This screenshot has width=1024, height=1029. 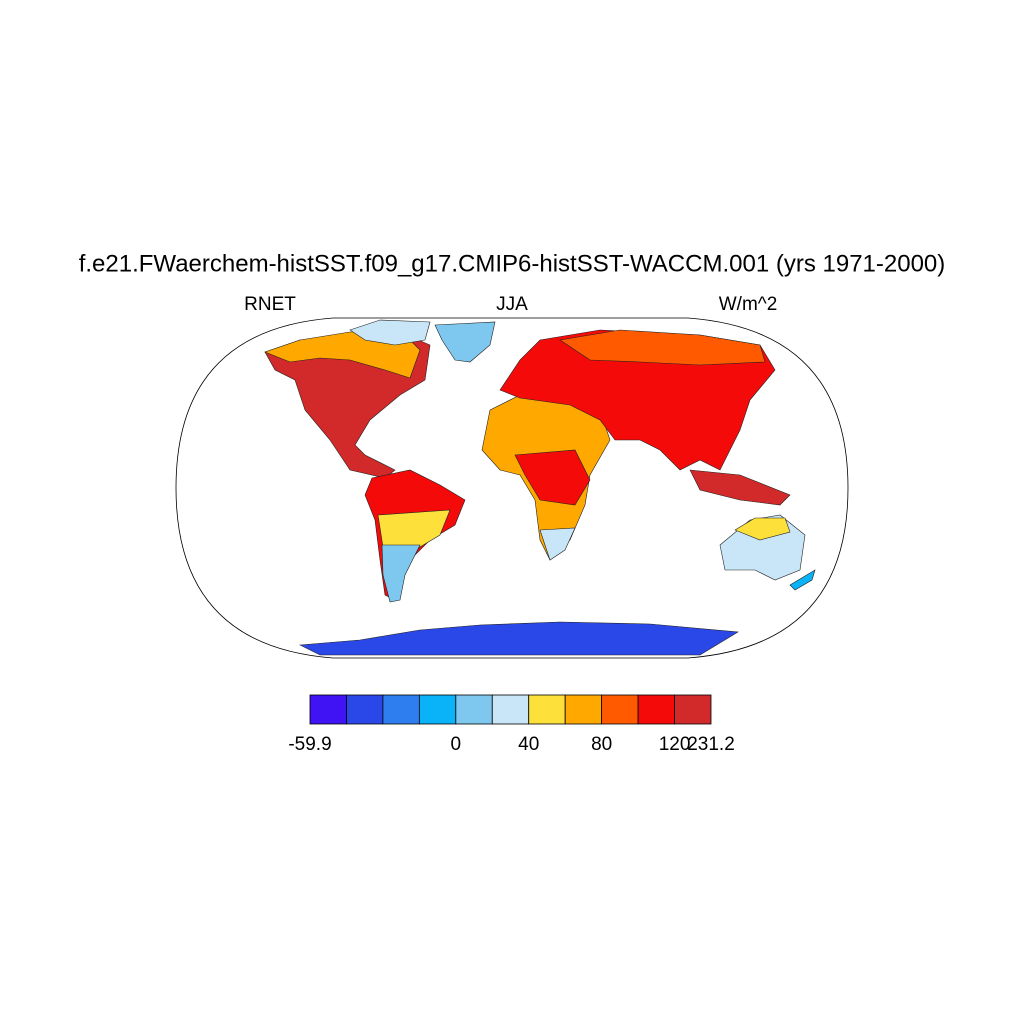 I want to click on australia-north, so click(x=762, y=529).